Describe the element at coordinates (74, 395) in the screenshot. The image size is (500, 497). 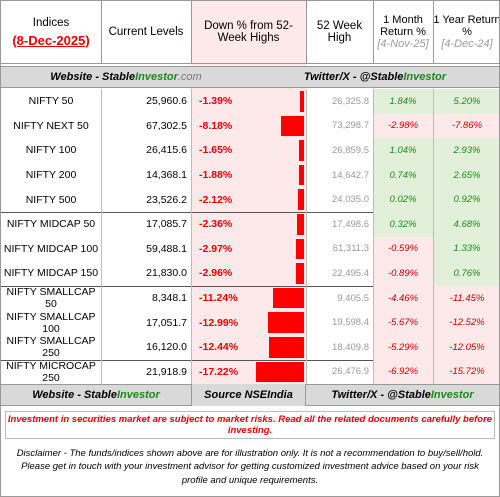
I see `text: Website - Stable` at that location.